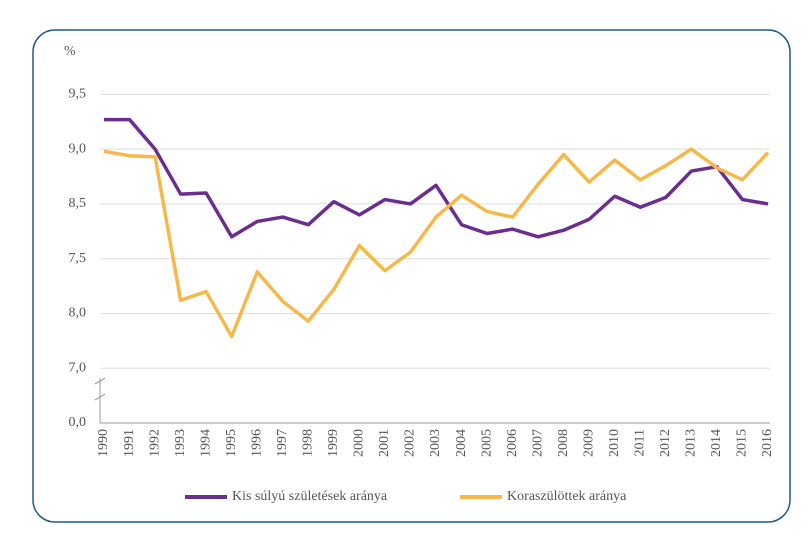 The image size is (809, 555). What do you see at coordinates (78, 94) in the screenshot?
I see `y-tick-label: 9,5` at bounding box center [78, 94].